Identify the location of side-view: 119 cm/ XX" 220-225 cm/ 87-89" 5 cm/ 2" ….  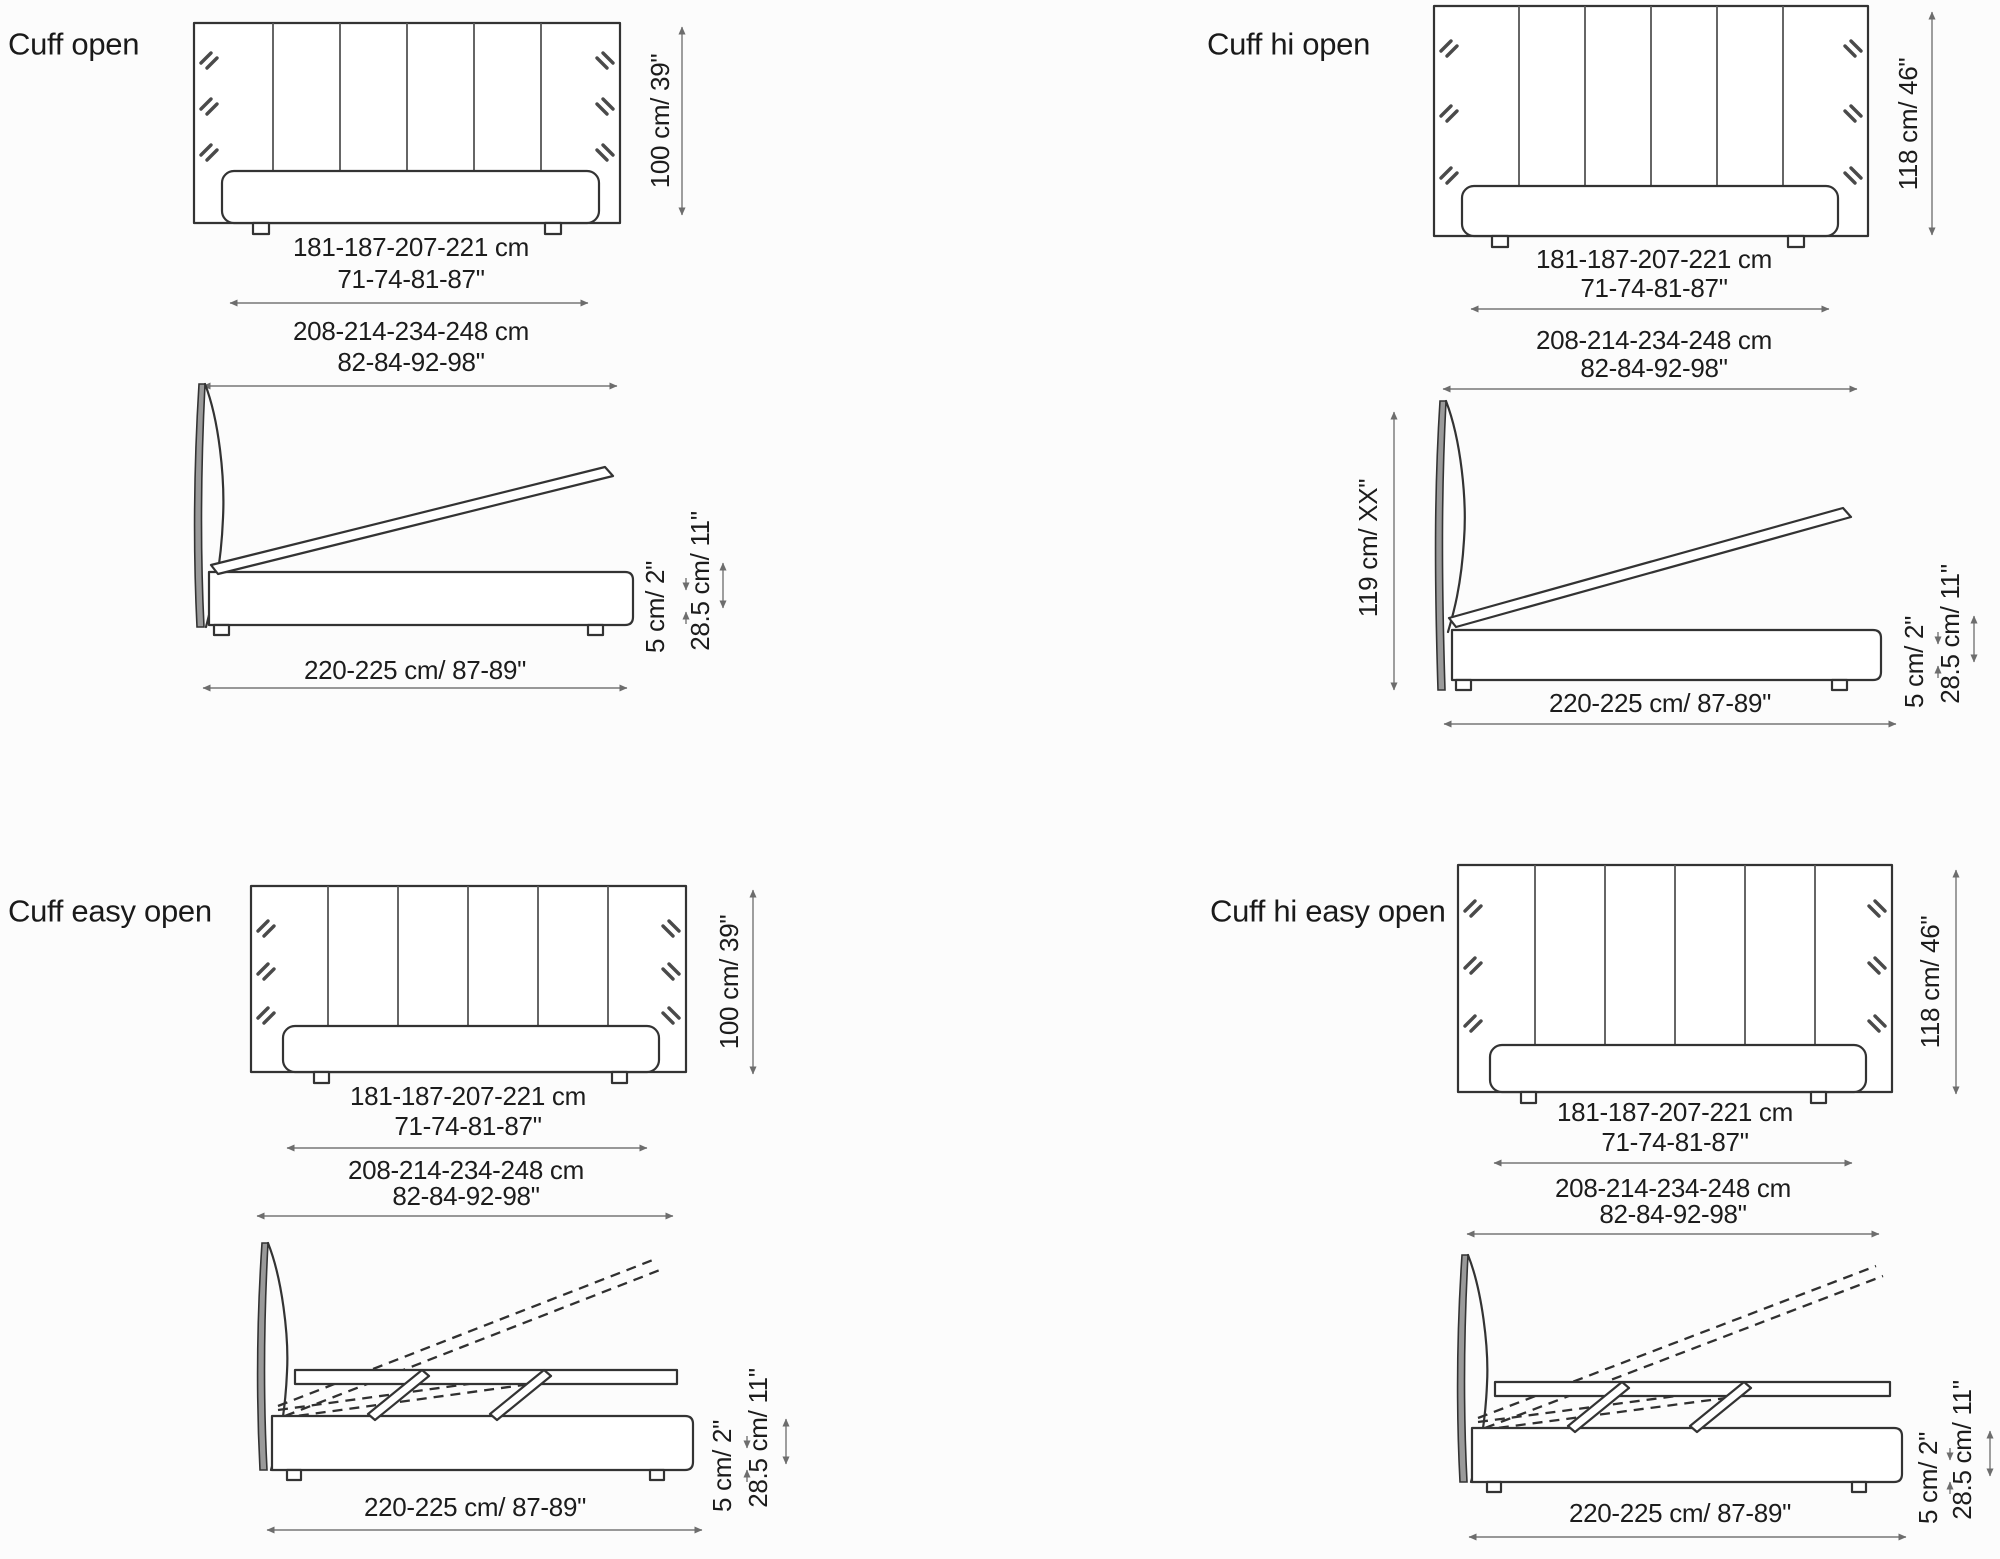
(1665, 563).